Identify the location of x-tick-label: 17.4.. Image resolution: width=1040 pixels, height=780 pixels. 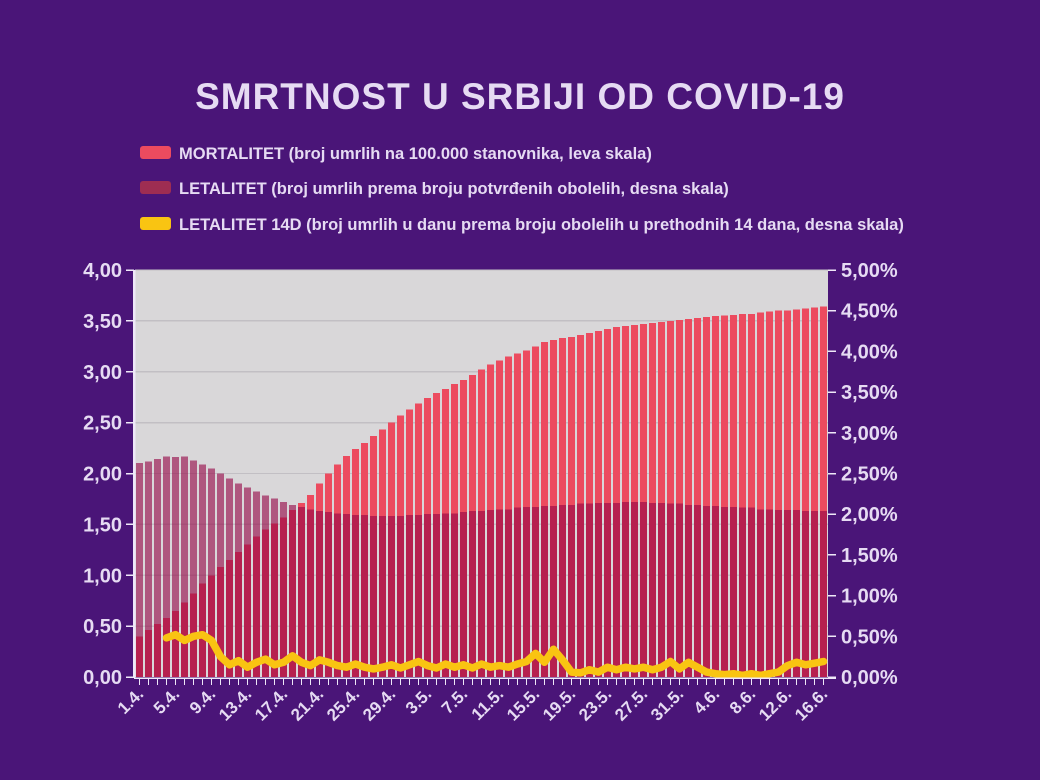
(271, 704).